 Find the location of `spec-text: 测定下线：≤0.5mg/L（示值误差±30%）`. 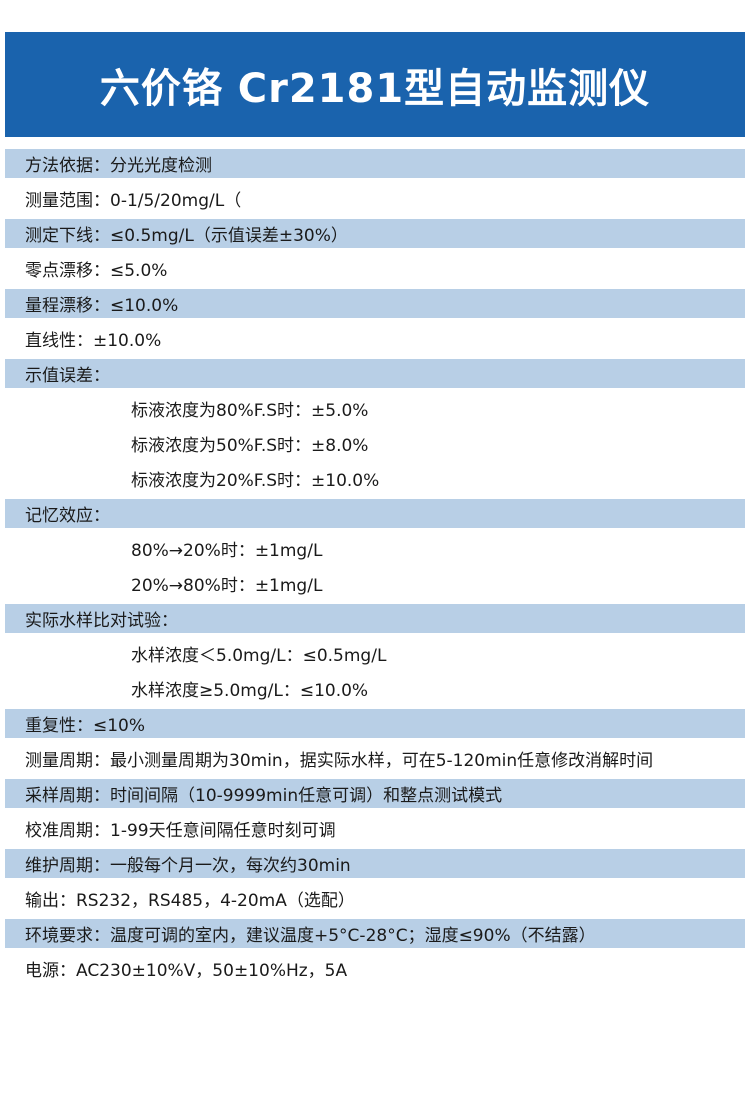

spec-text: 测定下线：≤0.5mg/L（示值误差±30%） is located at coordinates (186, 236).